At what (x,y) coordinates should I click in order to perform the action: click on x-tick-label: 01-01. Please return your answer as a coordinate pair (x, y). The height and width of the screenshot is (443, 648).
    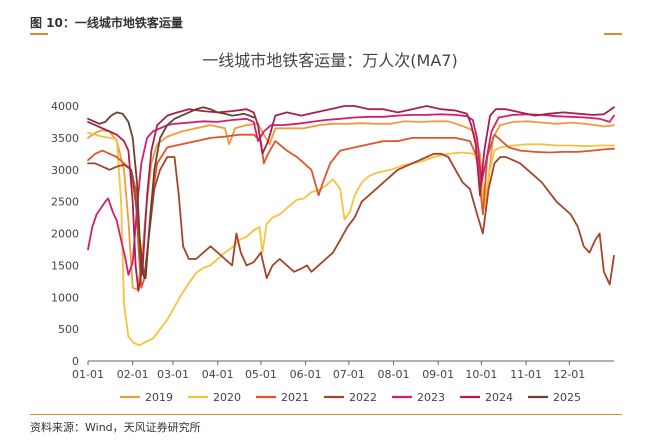
    Looking at the image, I should click on (88, 374).